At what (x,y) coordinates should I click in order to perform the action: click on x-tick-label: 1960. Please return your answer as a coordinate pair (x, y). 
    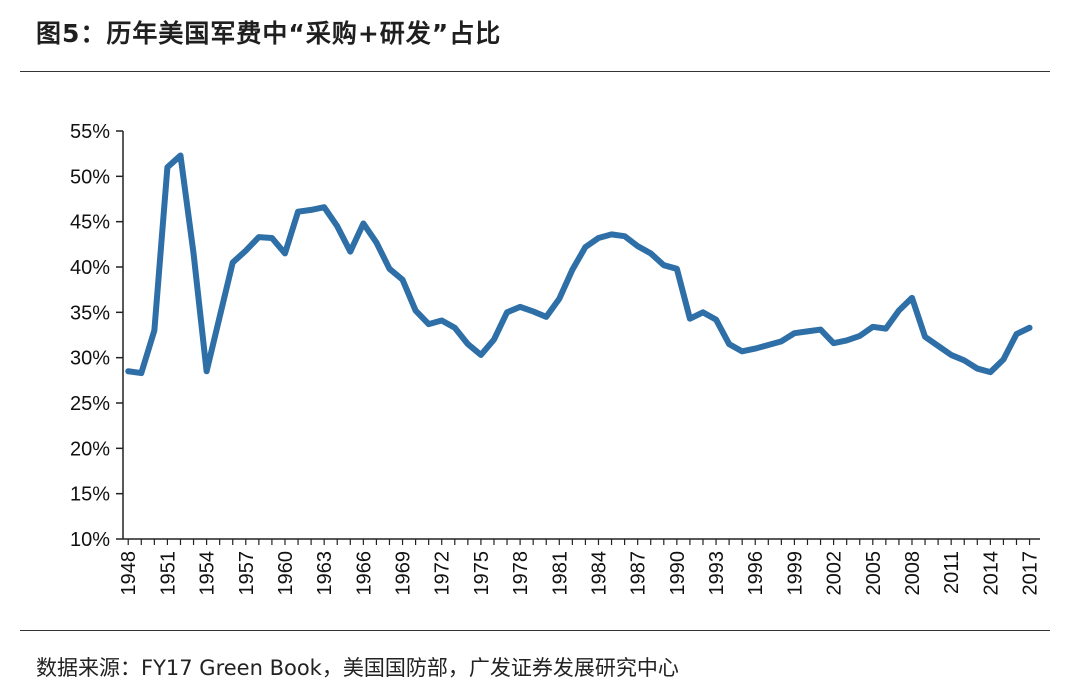
    Looking at the image, I should click on (286, 573).